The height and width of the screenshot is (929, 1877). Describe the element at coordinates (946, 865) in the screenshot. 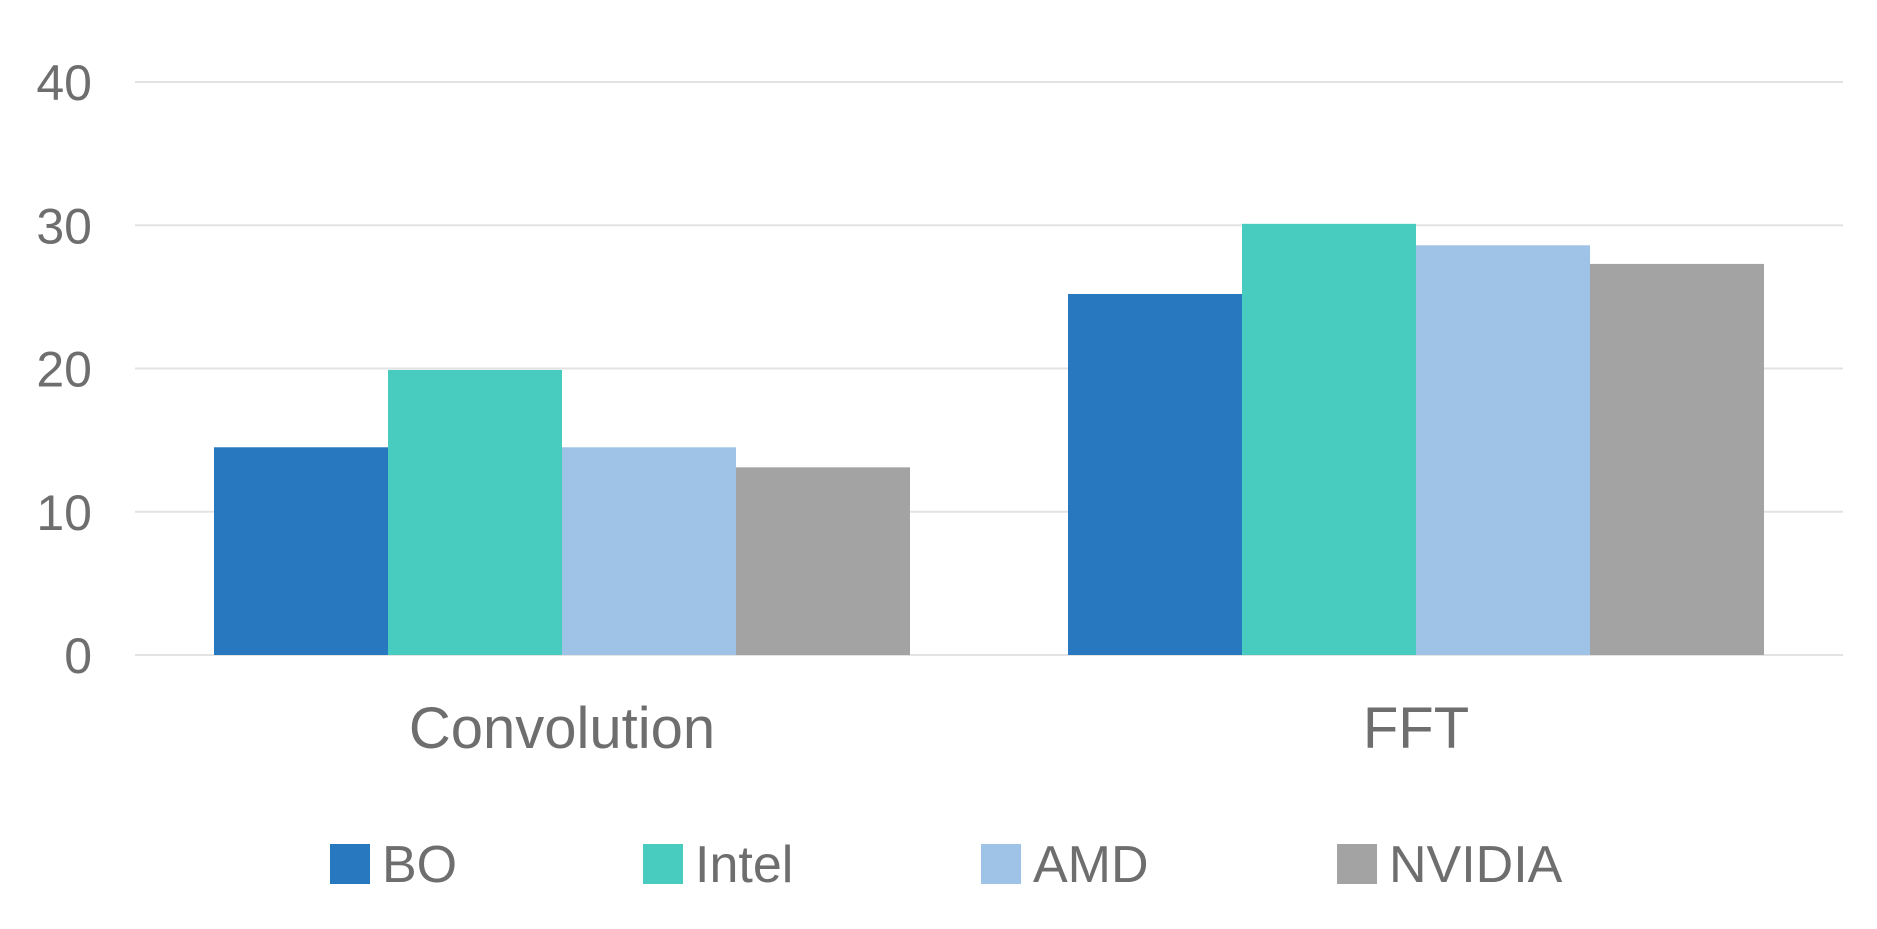

I see `legend: BO Intel AMD NVIDIA` at that location.